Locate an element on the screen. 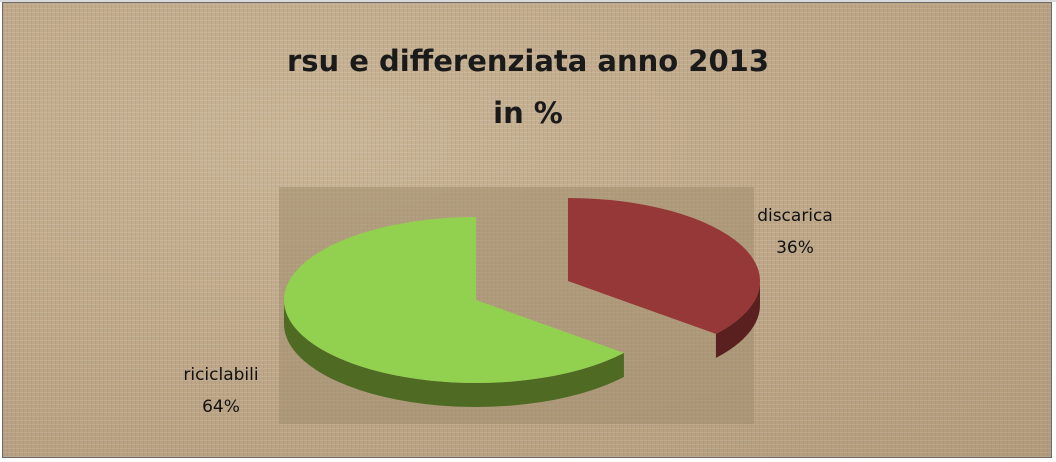 This screenshot has height=462, width=1056. chart-title-line1: rsu e differenziata anno 2013 is located at coordinates (528, 61).